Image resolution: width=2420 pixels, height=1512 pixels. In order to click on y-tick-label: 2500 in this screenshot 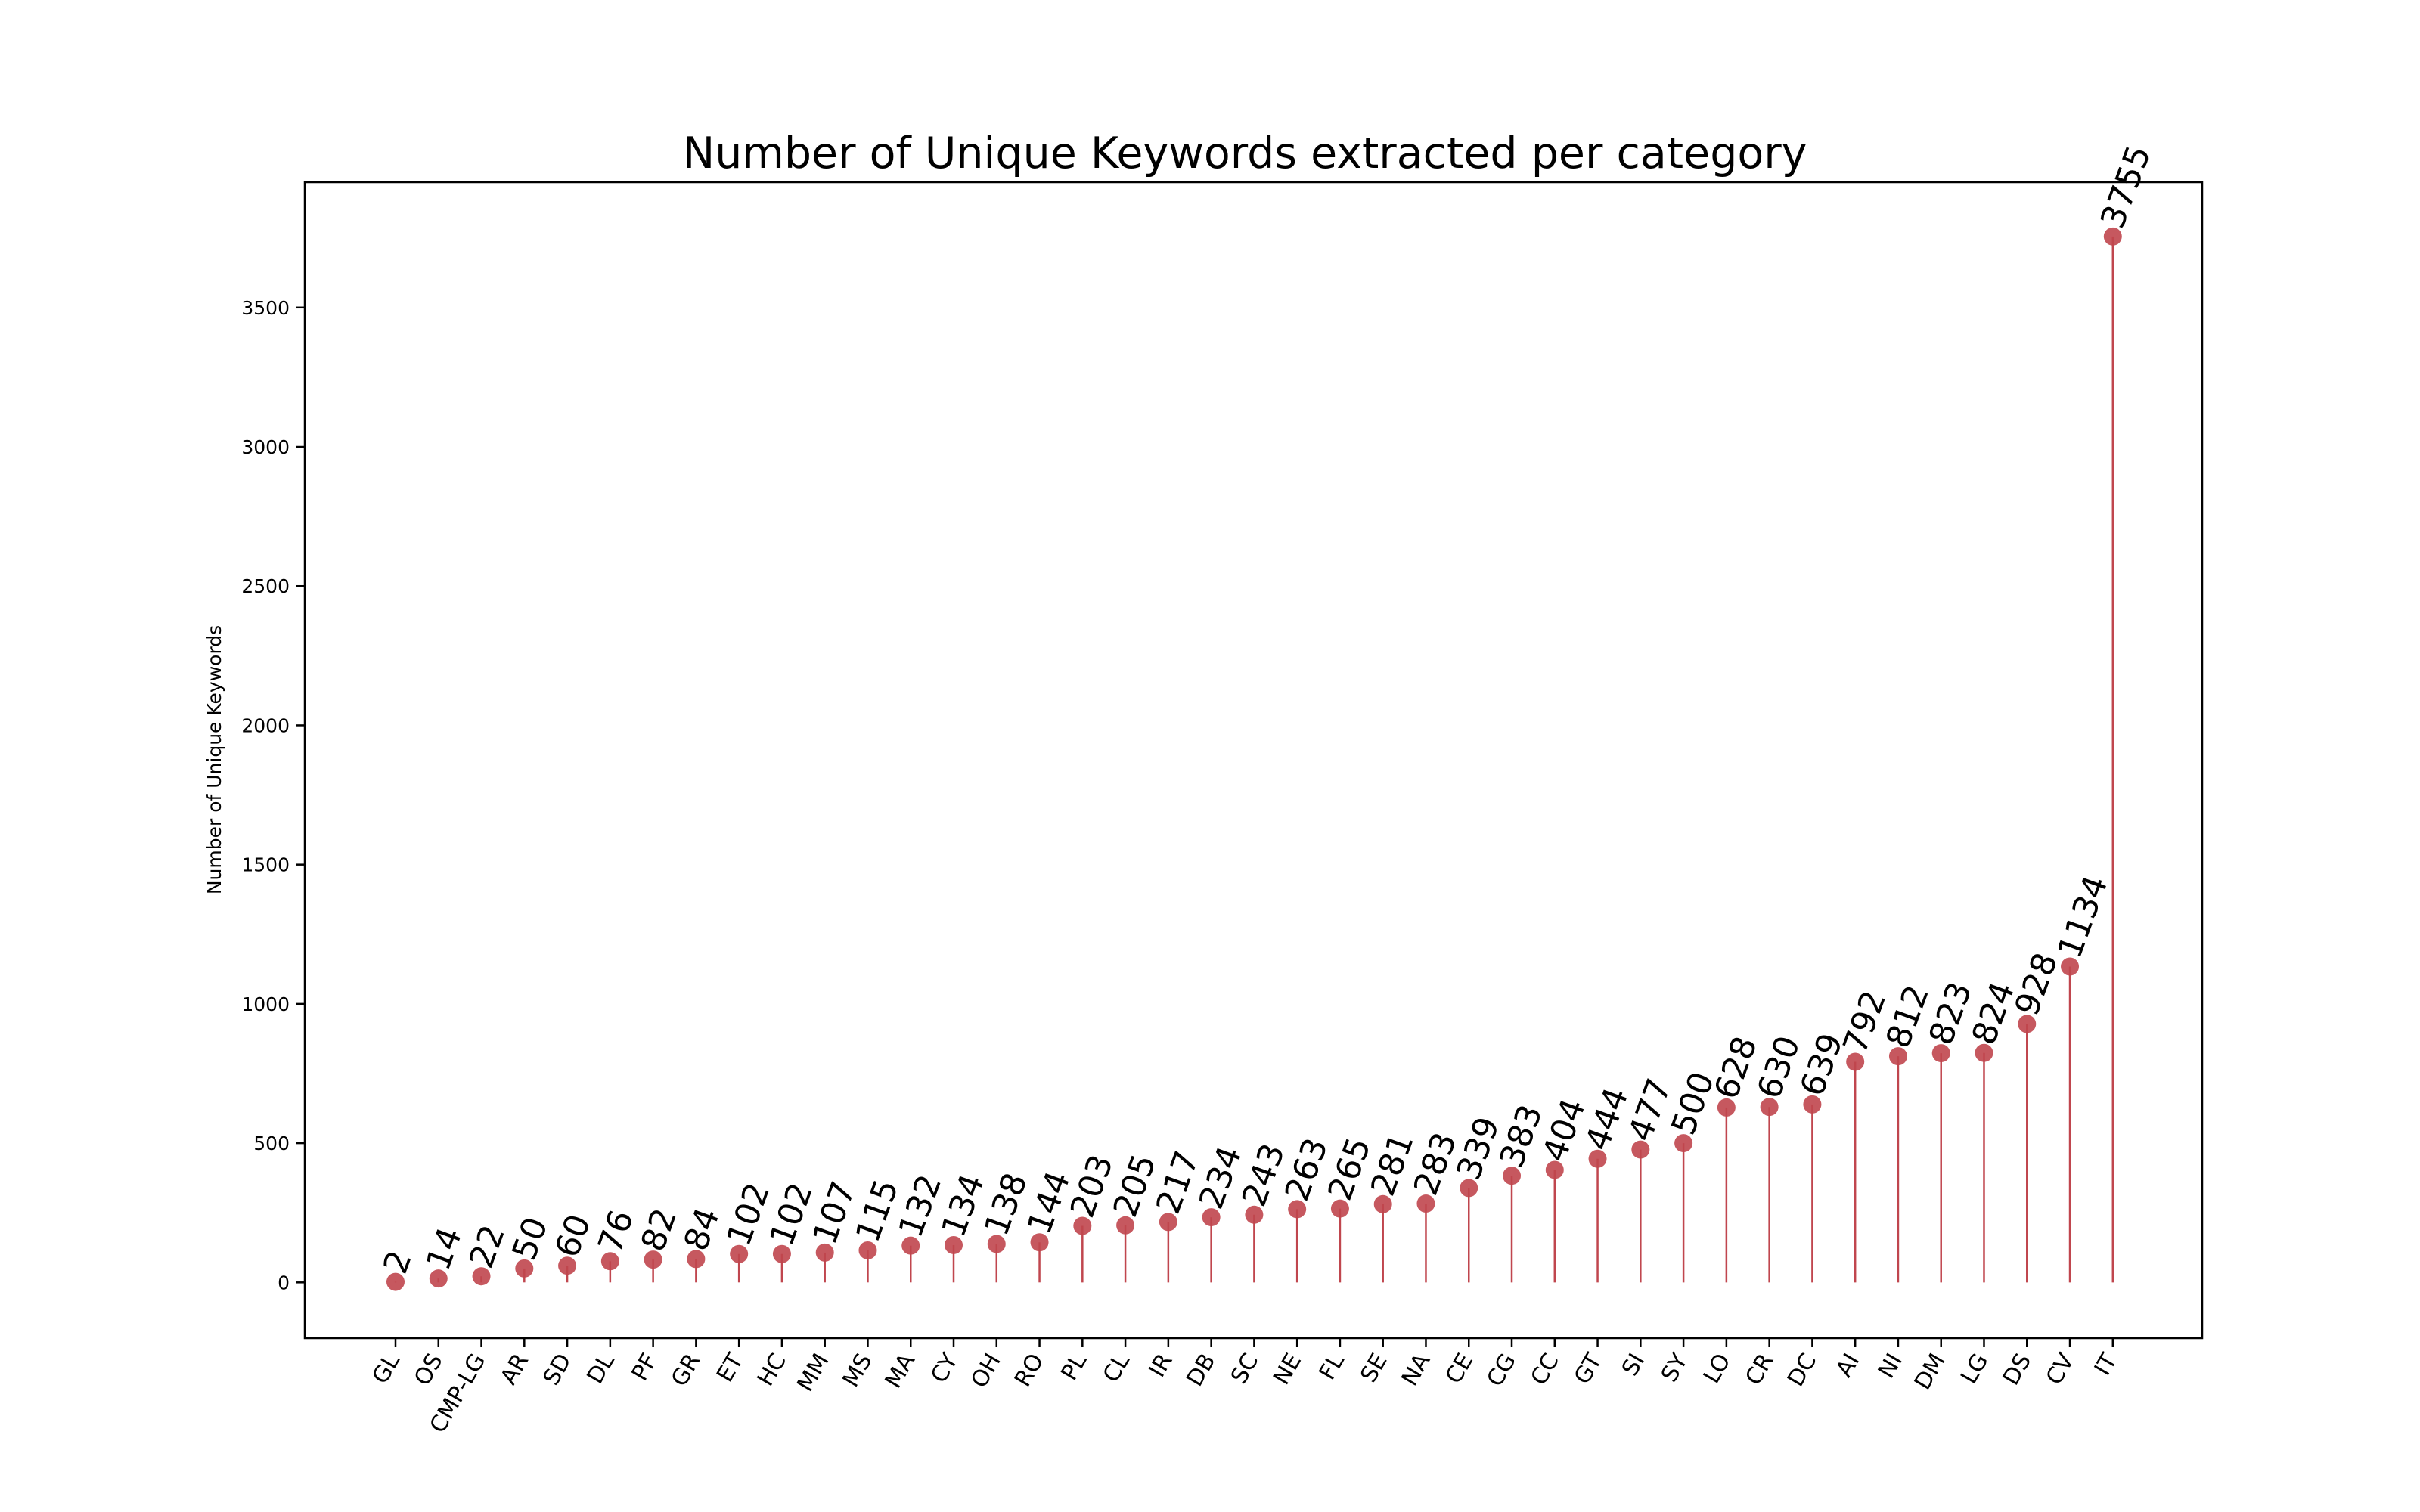, I will do `click(265, 586)`.